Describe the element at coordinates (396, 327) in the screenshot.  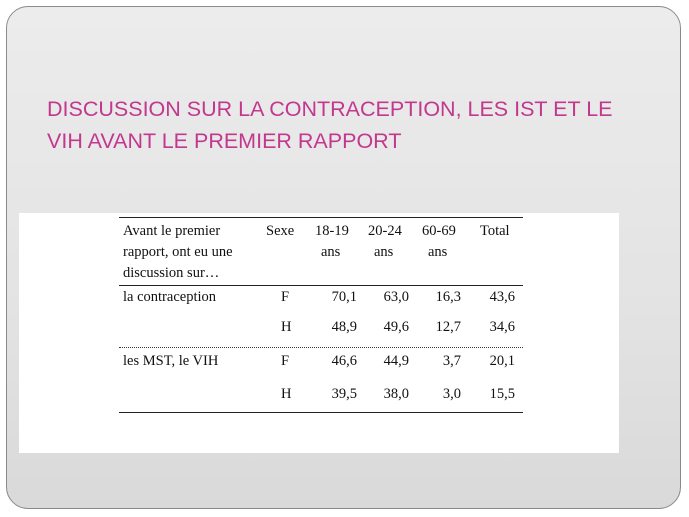
I see `row-value-20-24: 49,6` at that location.